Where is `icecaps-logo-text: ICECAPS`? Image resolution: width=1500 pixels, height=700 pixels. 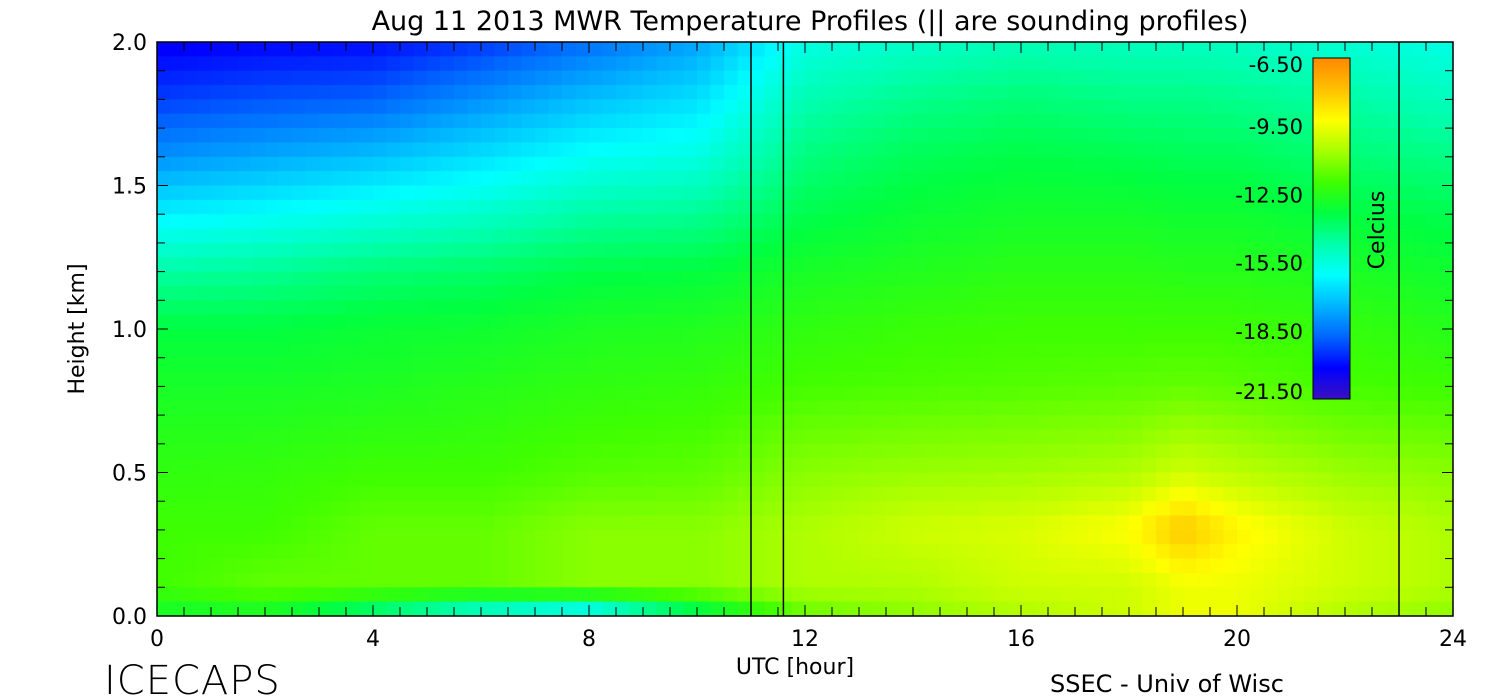 icecaps-logo-text: ICECAPS is located at coordinates (192, 679).